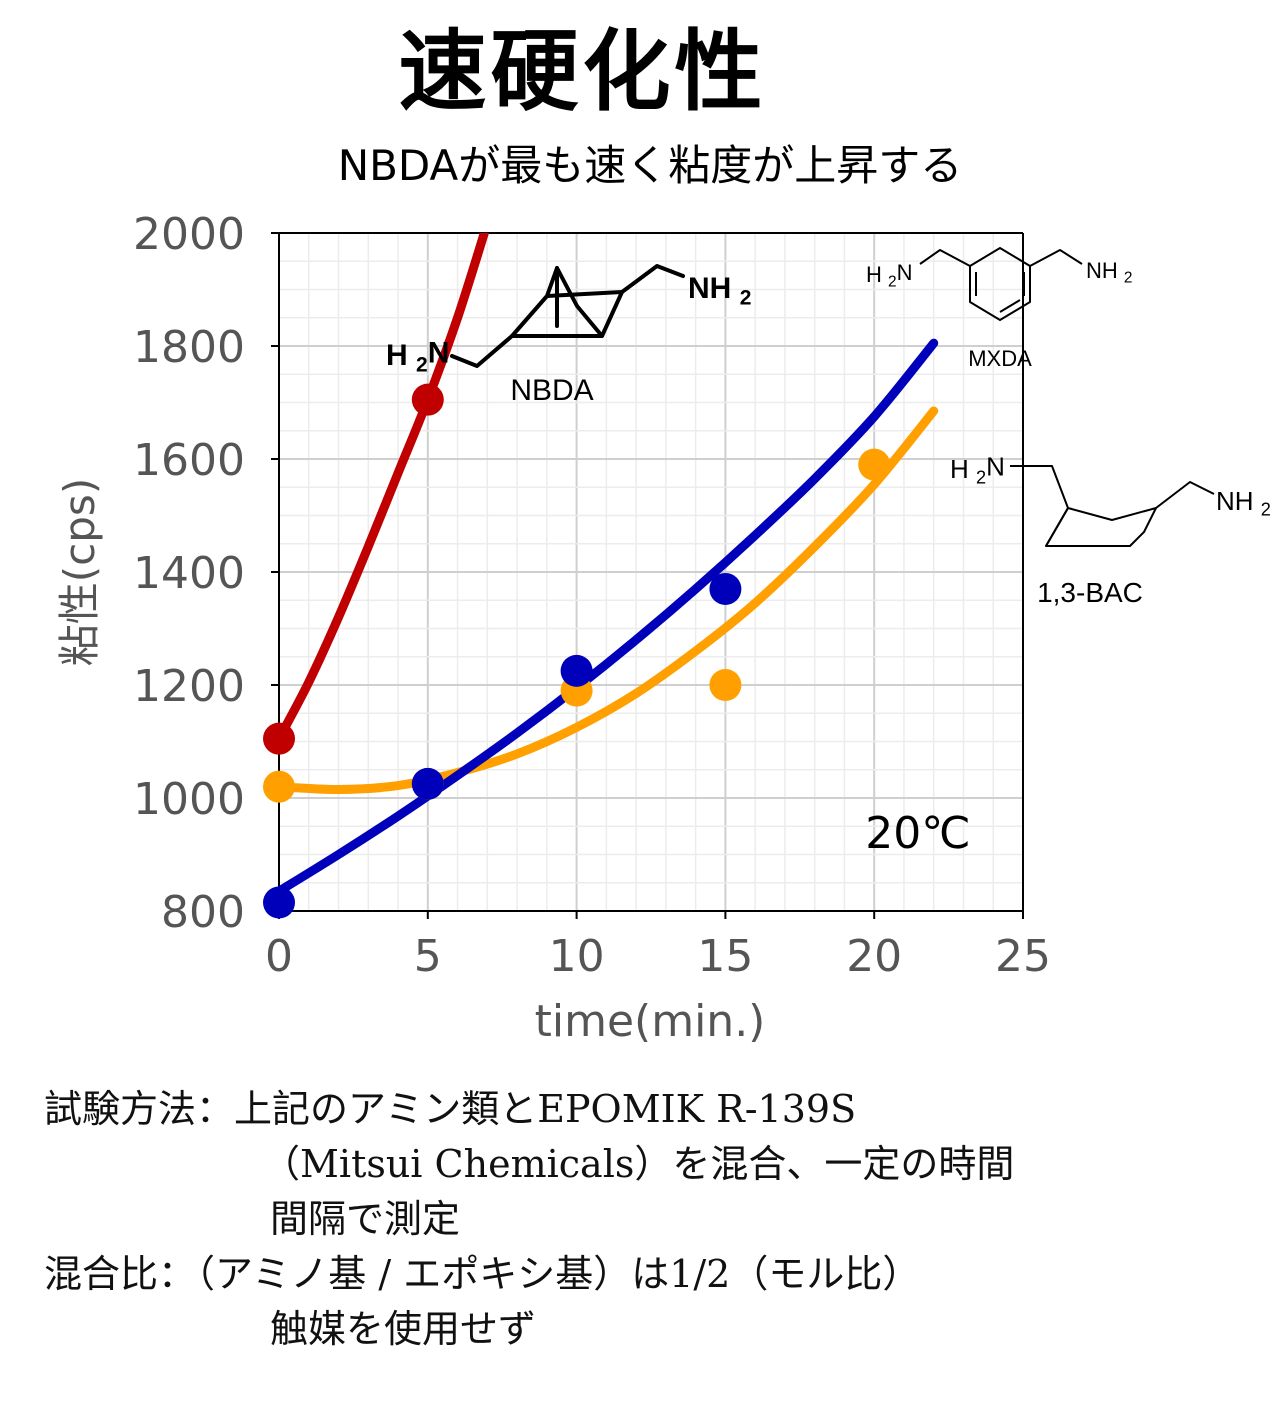  What do you see at coordinates (403, 1329) in the screenshot?
I see `catalyst-line: 触媒を使用せず` at bounding box center [403, 1329].